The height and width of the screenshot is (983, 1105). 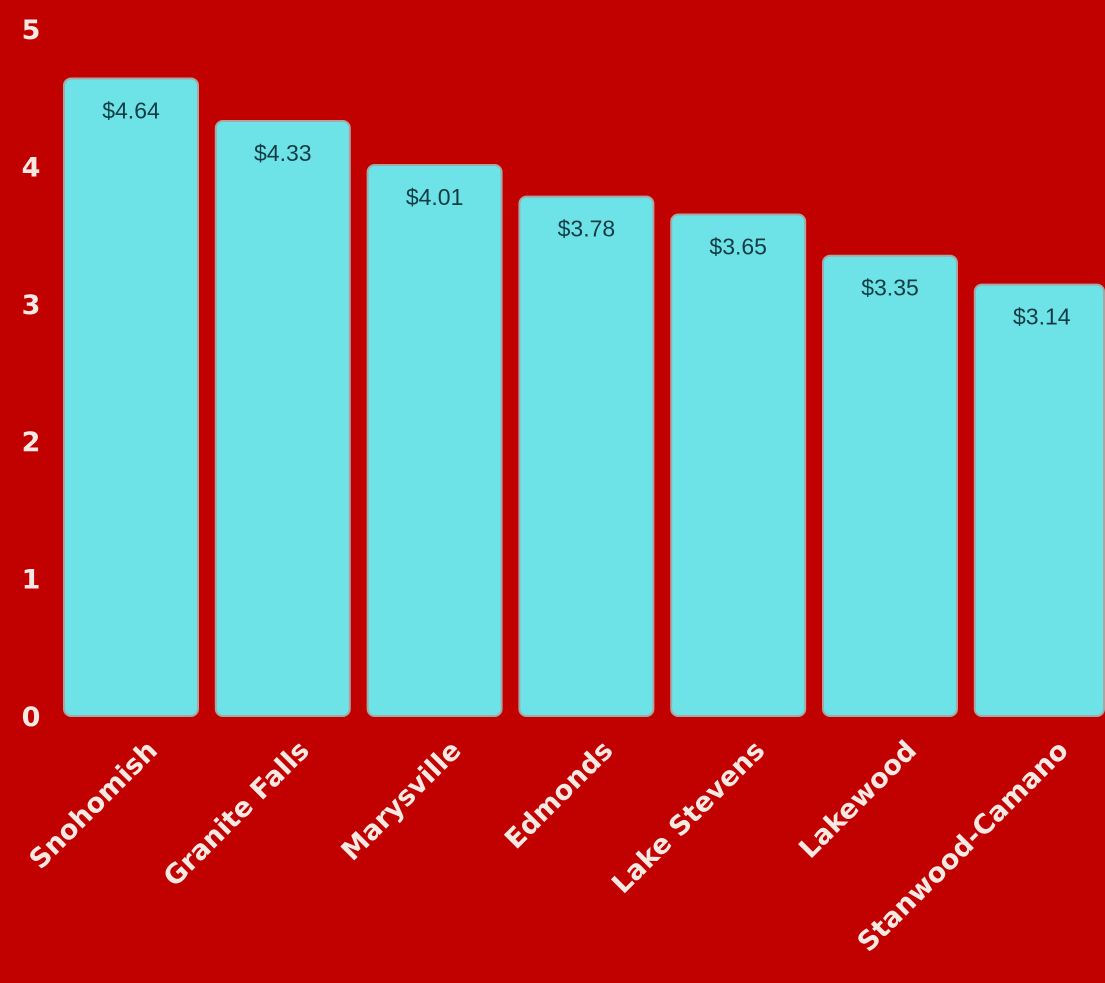 I want to click on data-label: $3.65, so click(x=738, y=246).